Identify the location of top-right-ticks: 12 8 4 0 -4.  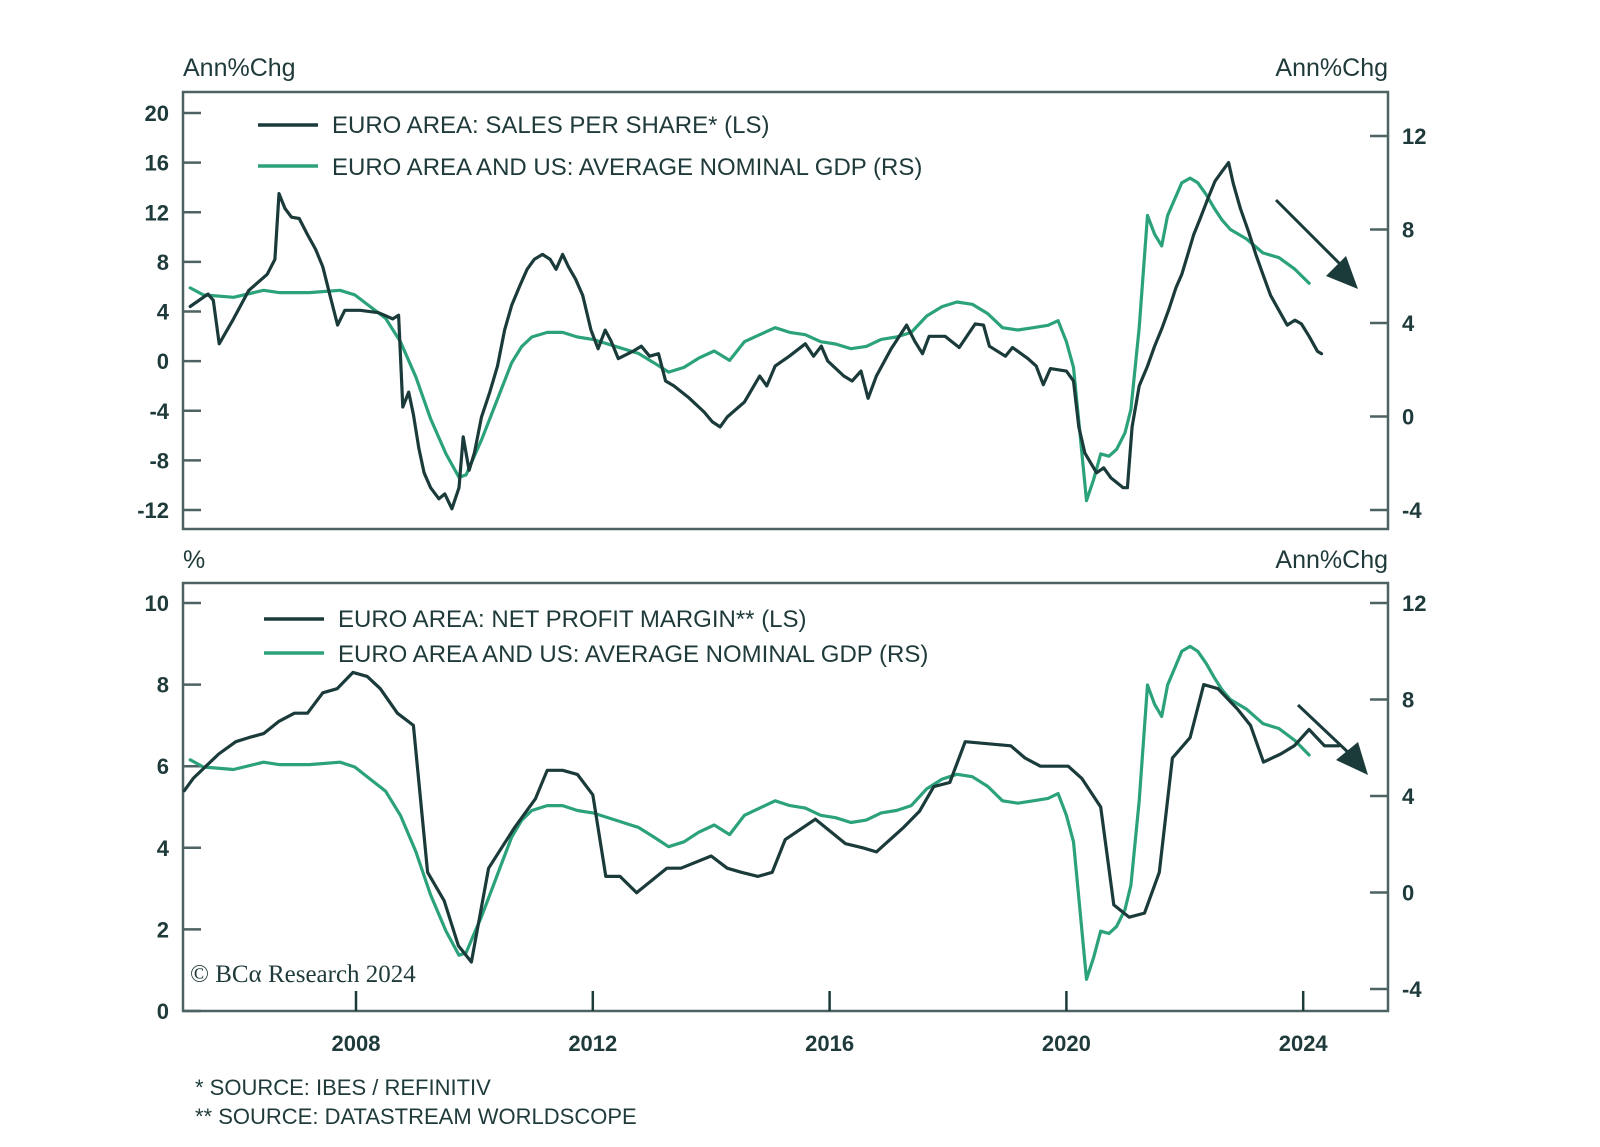
(1398, 323).